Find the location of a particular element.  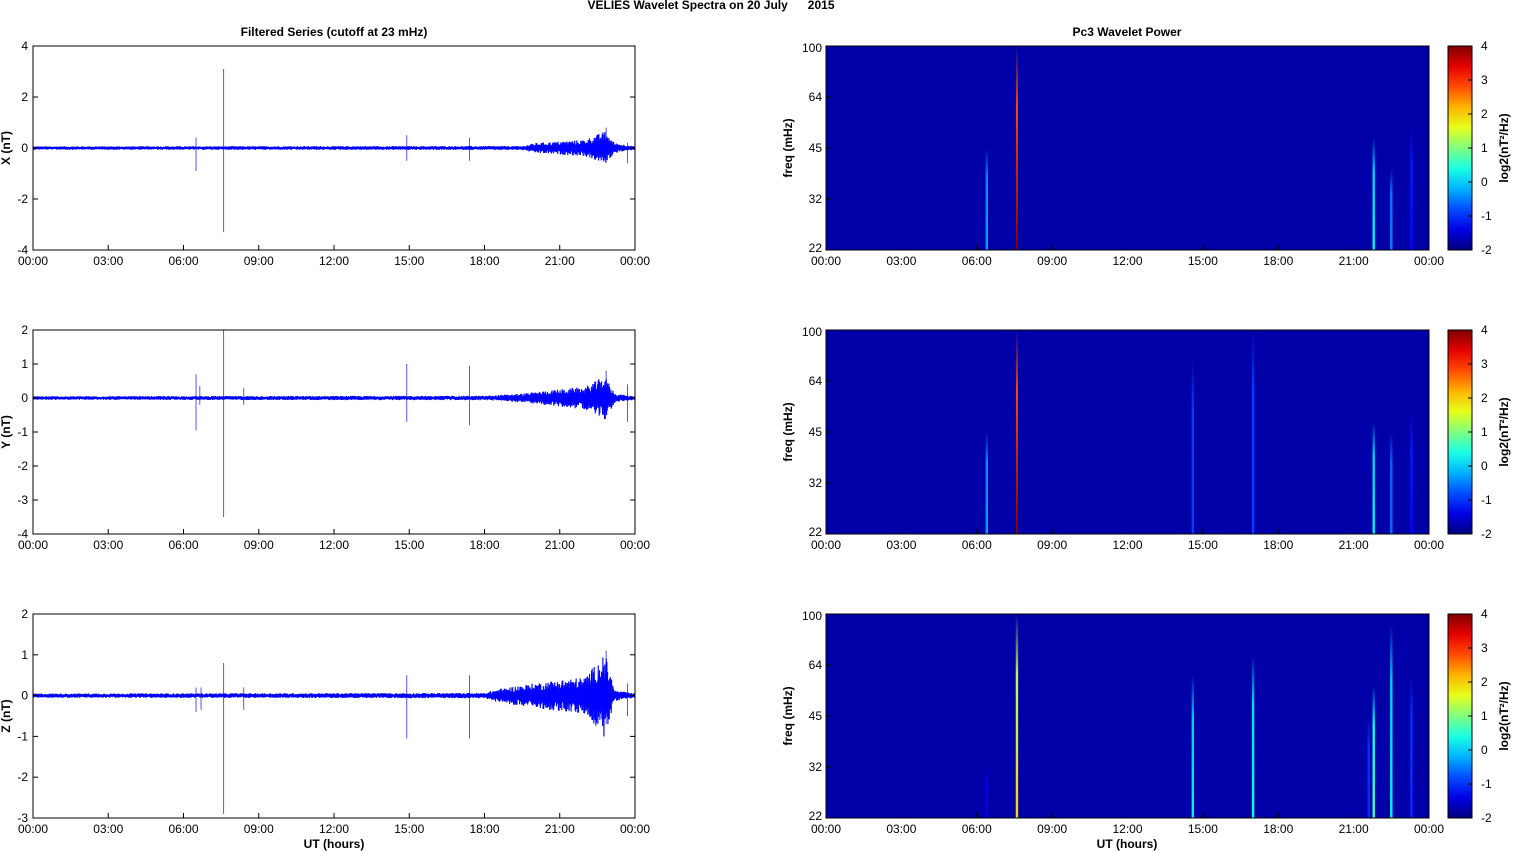

panel-z-wavelet-xtick-label-8: 00:00 is located at coordinates (1429, 829).